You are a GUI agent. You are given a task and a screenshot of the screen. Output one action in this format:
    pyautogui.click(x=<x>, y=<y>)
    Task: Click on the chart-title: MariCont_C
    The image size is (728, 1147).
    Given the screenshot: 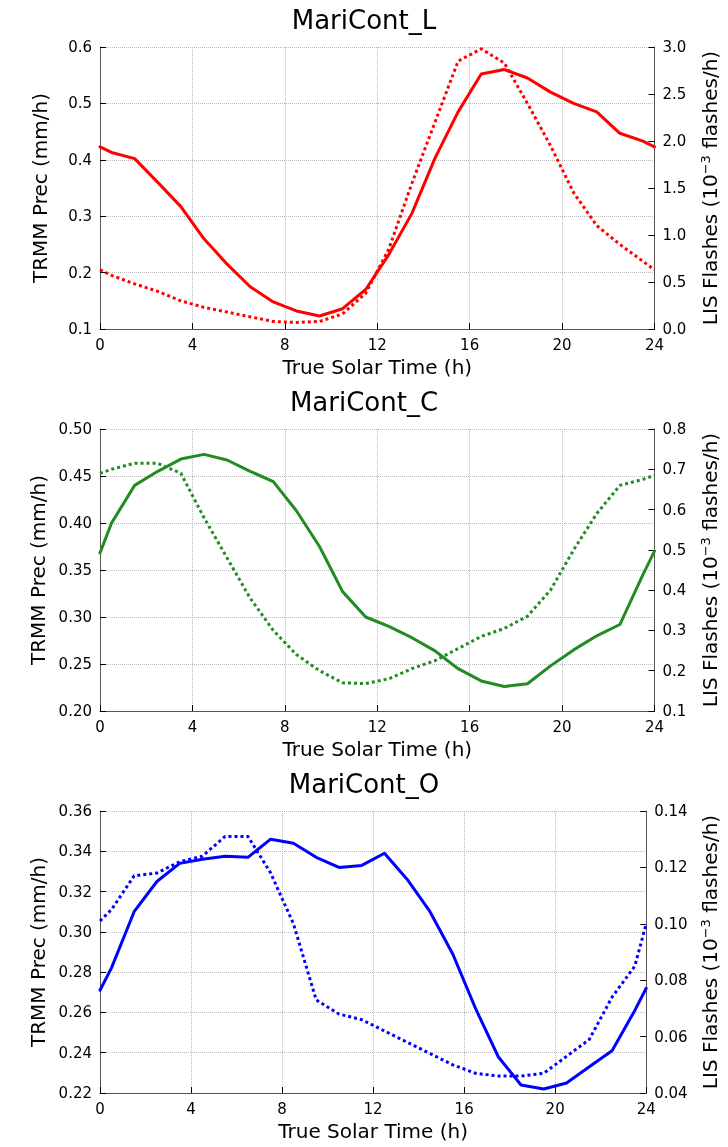 What is the action you would take?
    pyautogui.click(x=364, y=402)
    